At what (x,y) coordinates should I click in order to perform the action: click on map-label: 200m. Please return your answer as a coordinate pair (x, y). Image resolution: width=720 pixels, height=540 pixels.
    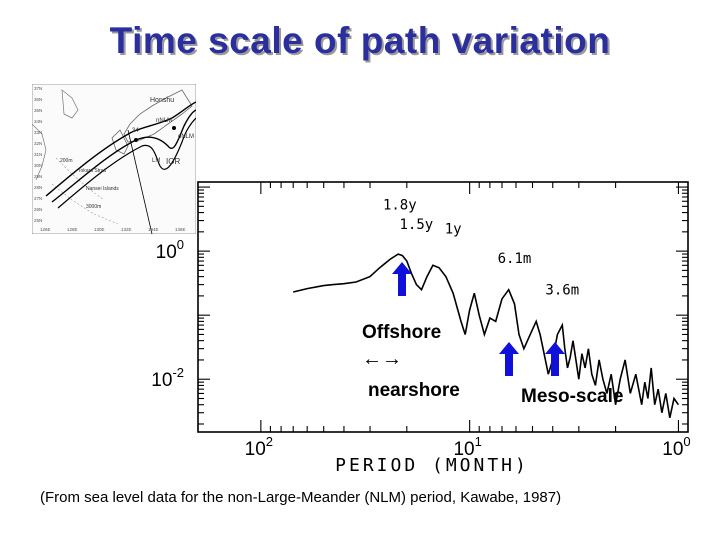
    Looking at the image, I should click on (66, 161).